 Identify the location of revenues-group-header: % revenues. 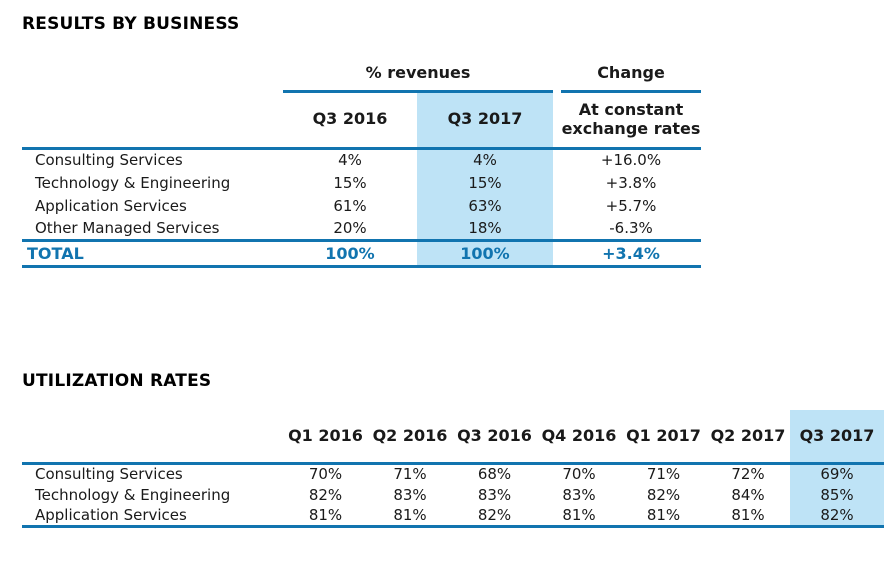
(418, 74).